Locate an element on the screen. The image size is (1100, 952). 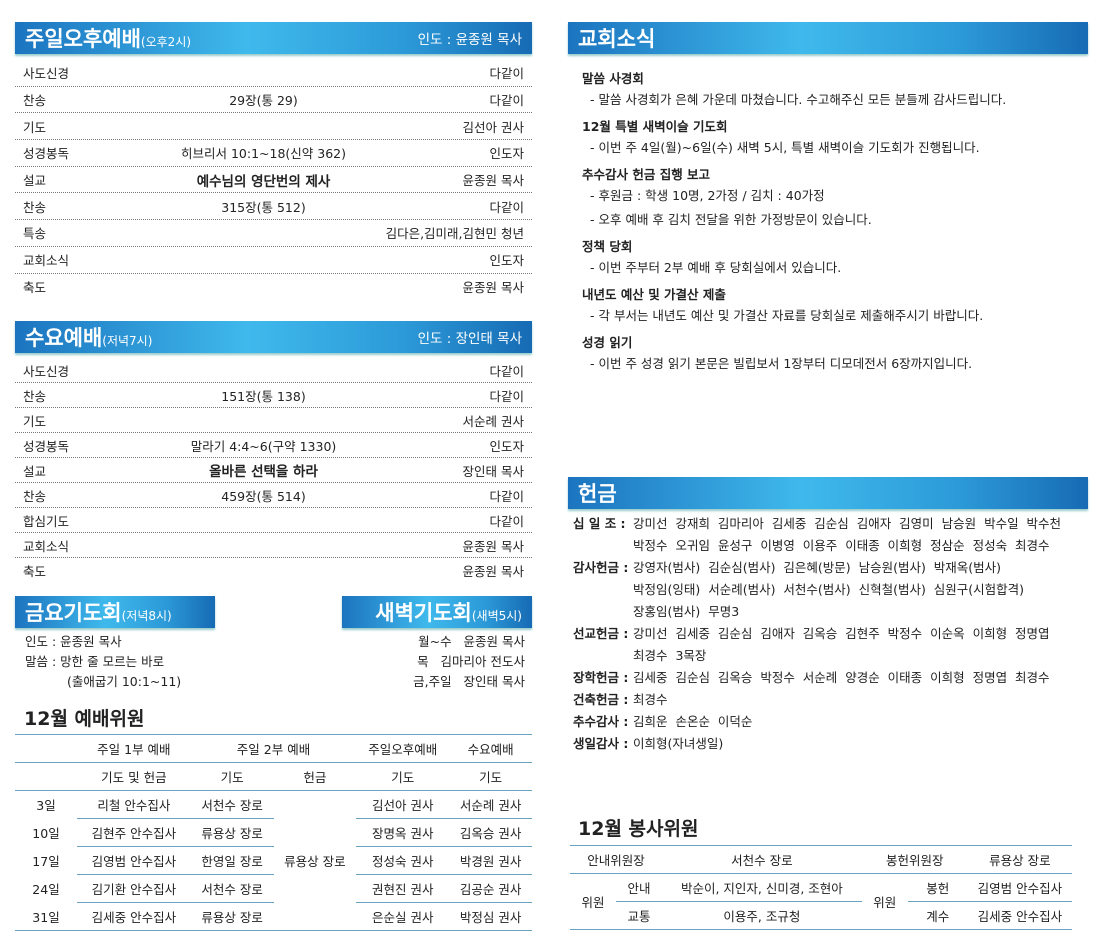
order-item: 성경봉독 is located at coordinates (46, 154).